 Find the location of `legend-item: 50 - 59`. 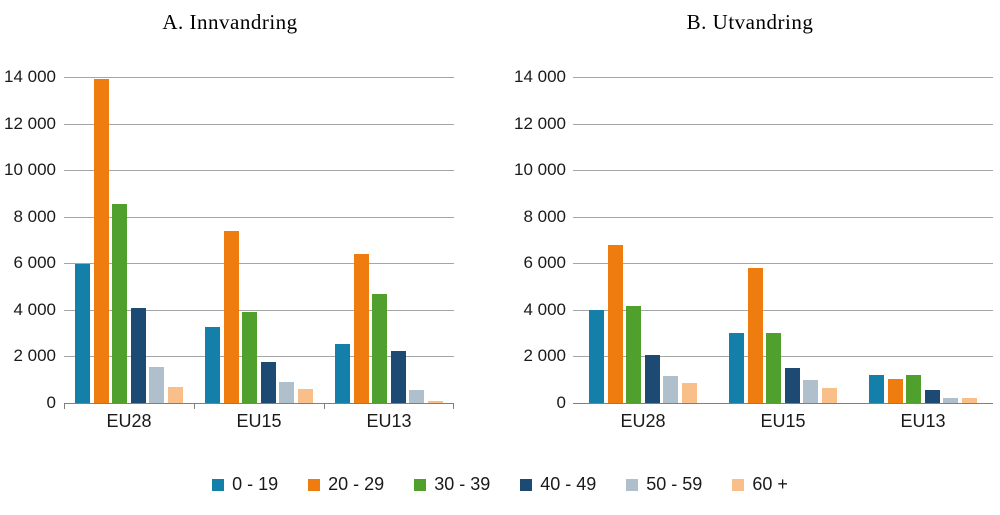

legend-item: 50 - 59 is located at coordinates (664, 484).